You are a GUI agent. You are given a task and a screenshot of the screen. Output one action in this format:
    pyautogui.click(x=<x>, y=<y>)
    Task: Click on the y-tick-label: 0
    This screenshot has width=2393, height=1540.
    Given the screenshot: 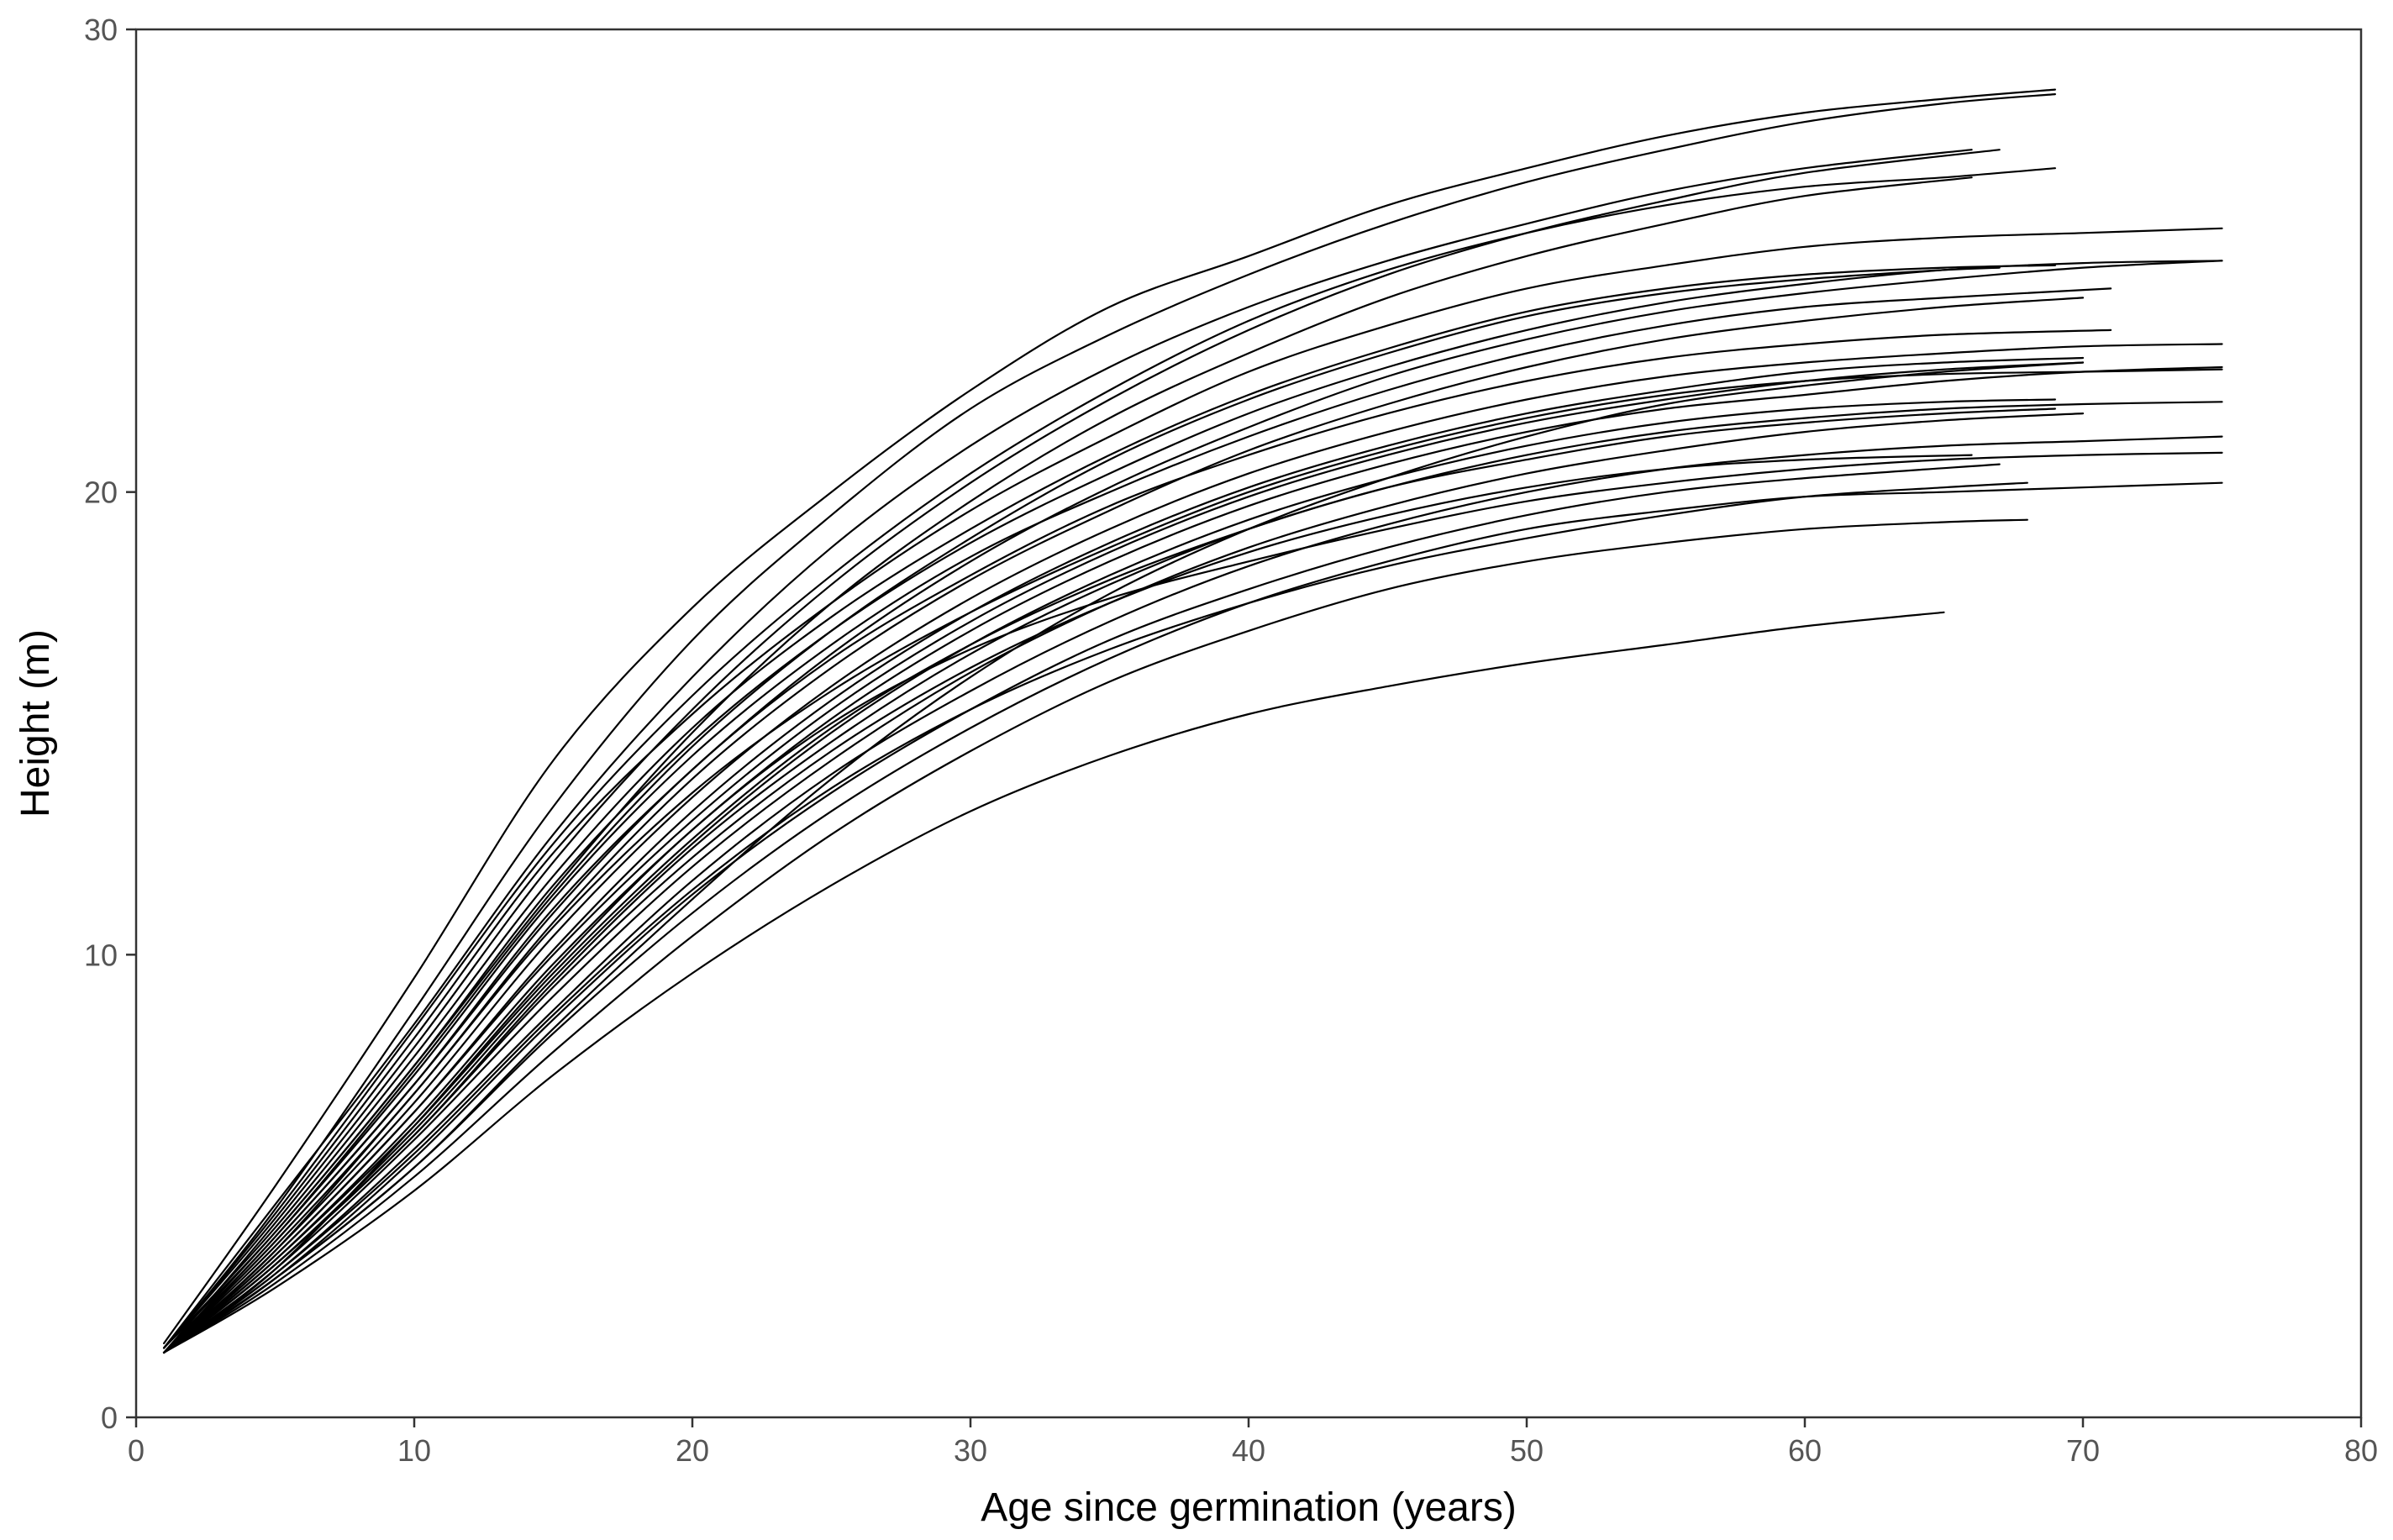 What is the action you would take?
    pyautogui.click(x=109, y=1418)
    